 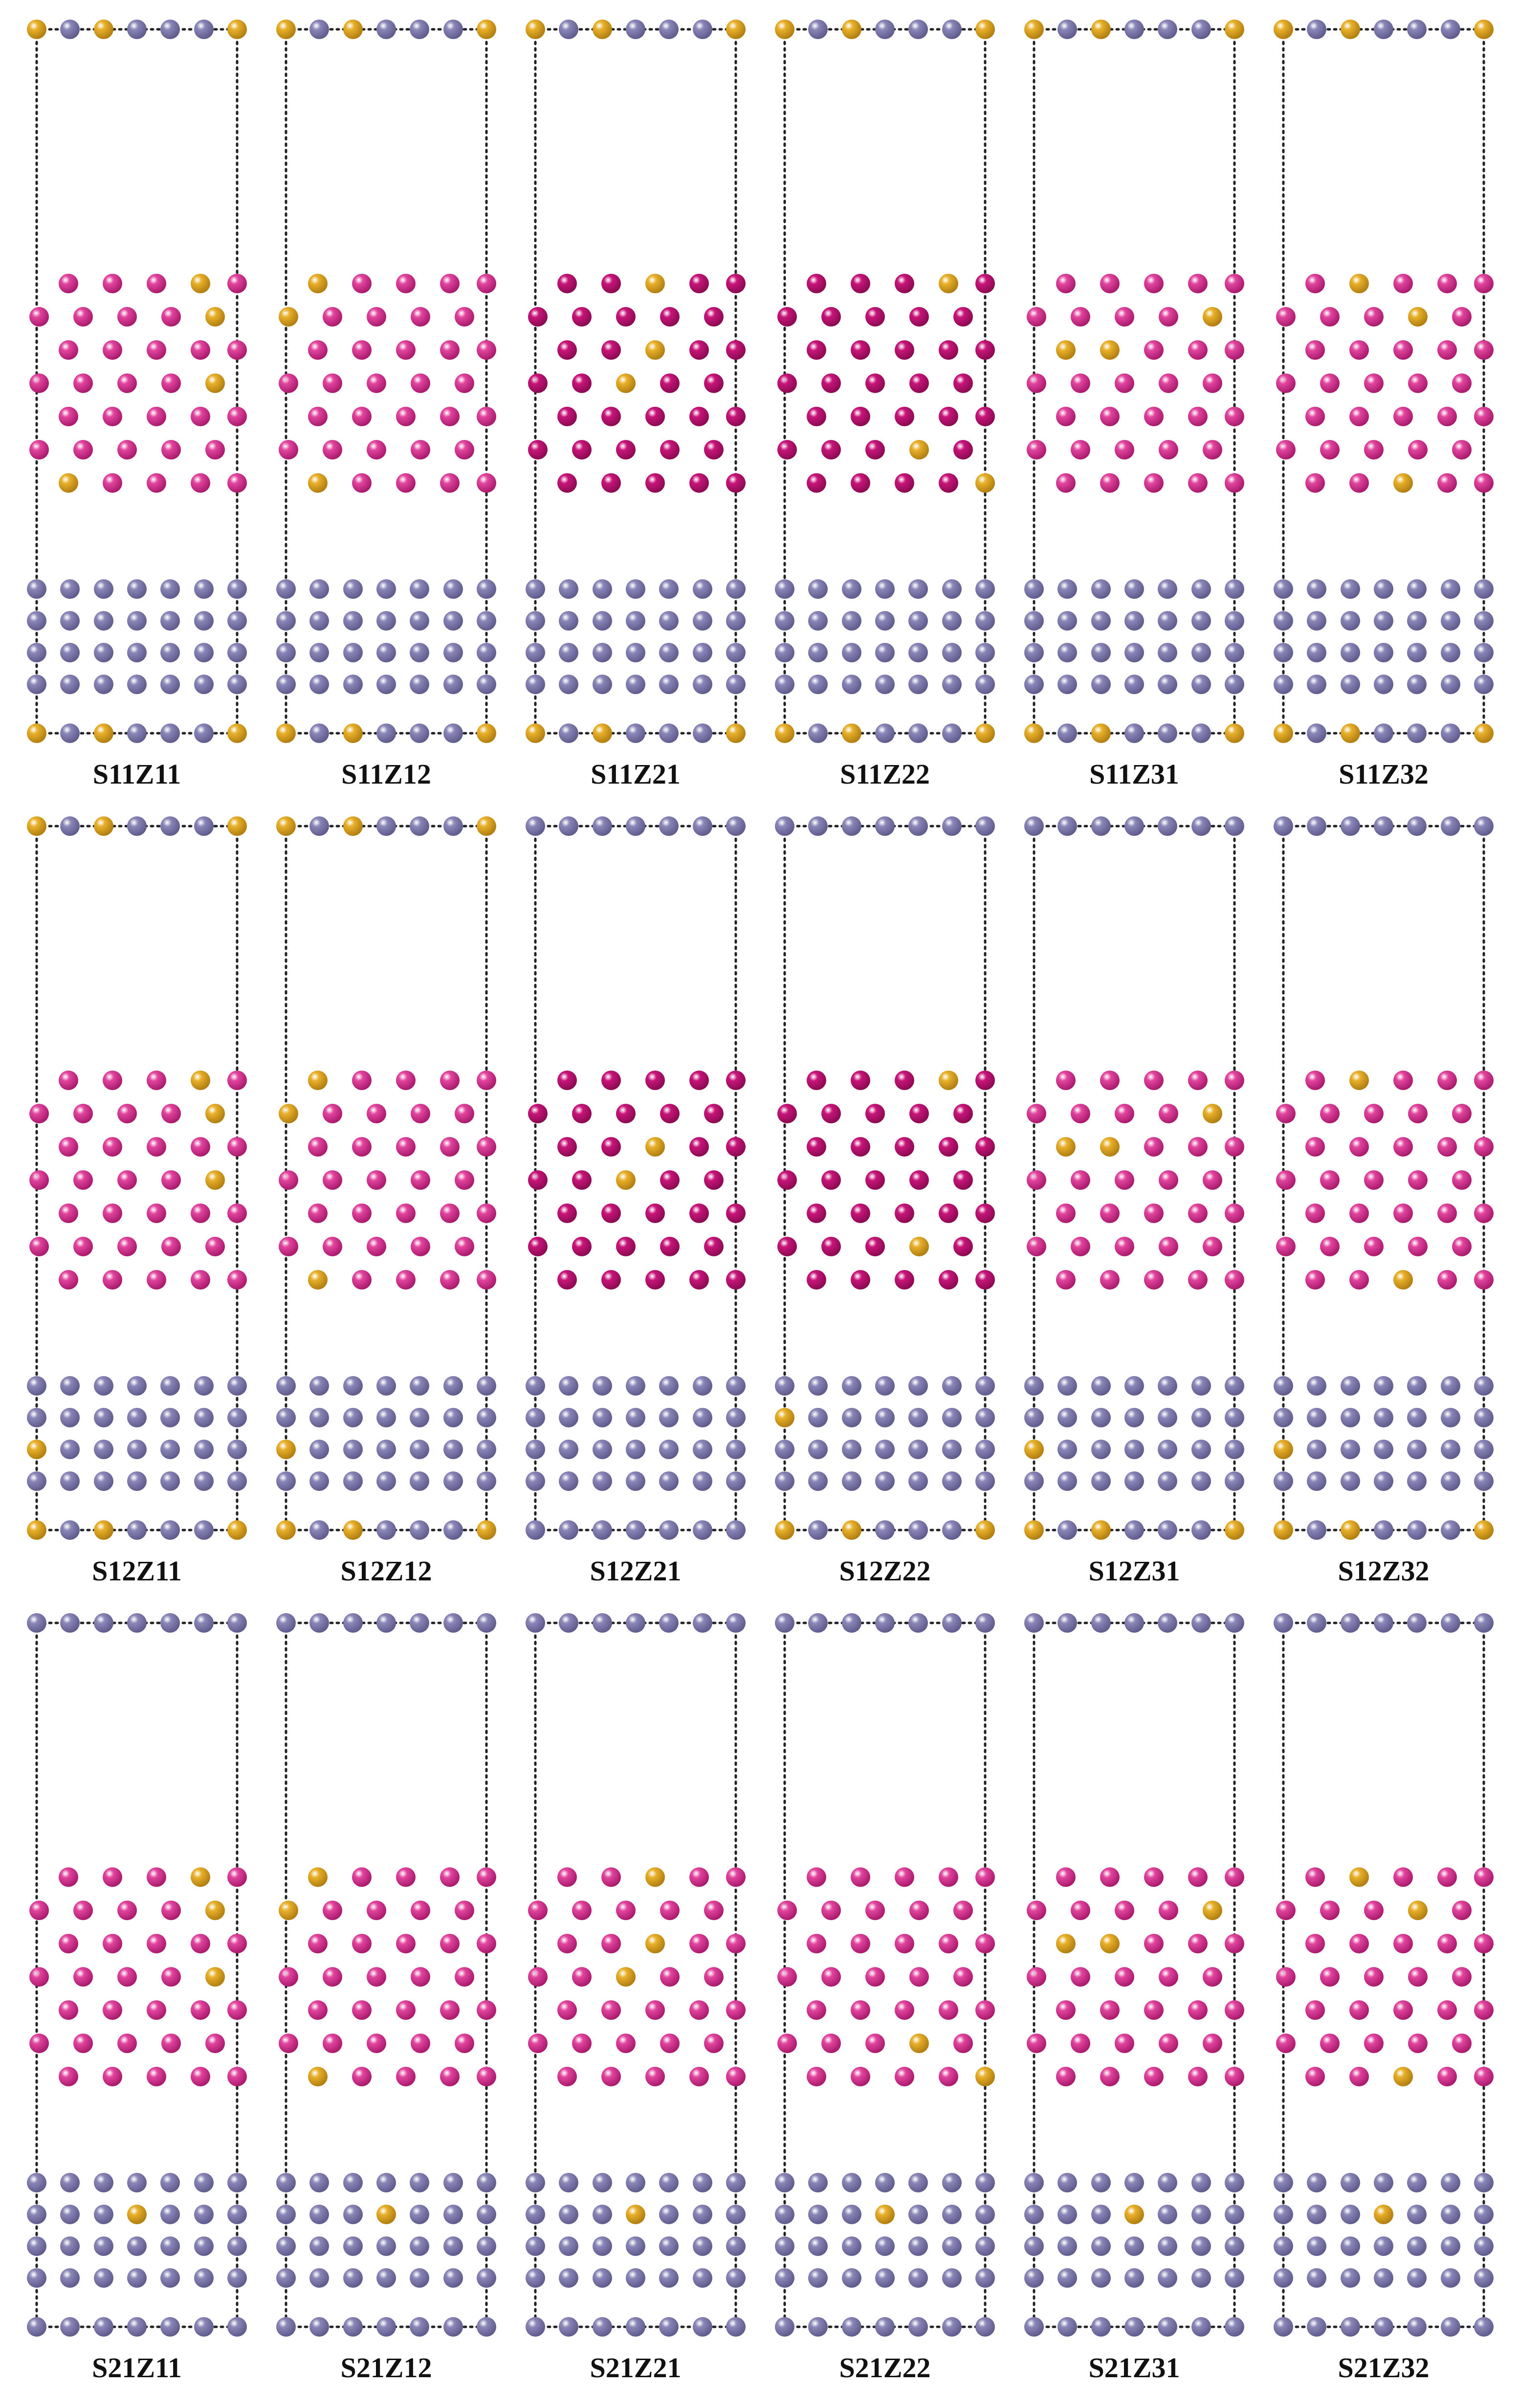 I want to click on panel-label: S12Z22, so click(x=885, y=1571).